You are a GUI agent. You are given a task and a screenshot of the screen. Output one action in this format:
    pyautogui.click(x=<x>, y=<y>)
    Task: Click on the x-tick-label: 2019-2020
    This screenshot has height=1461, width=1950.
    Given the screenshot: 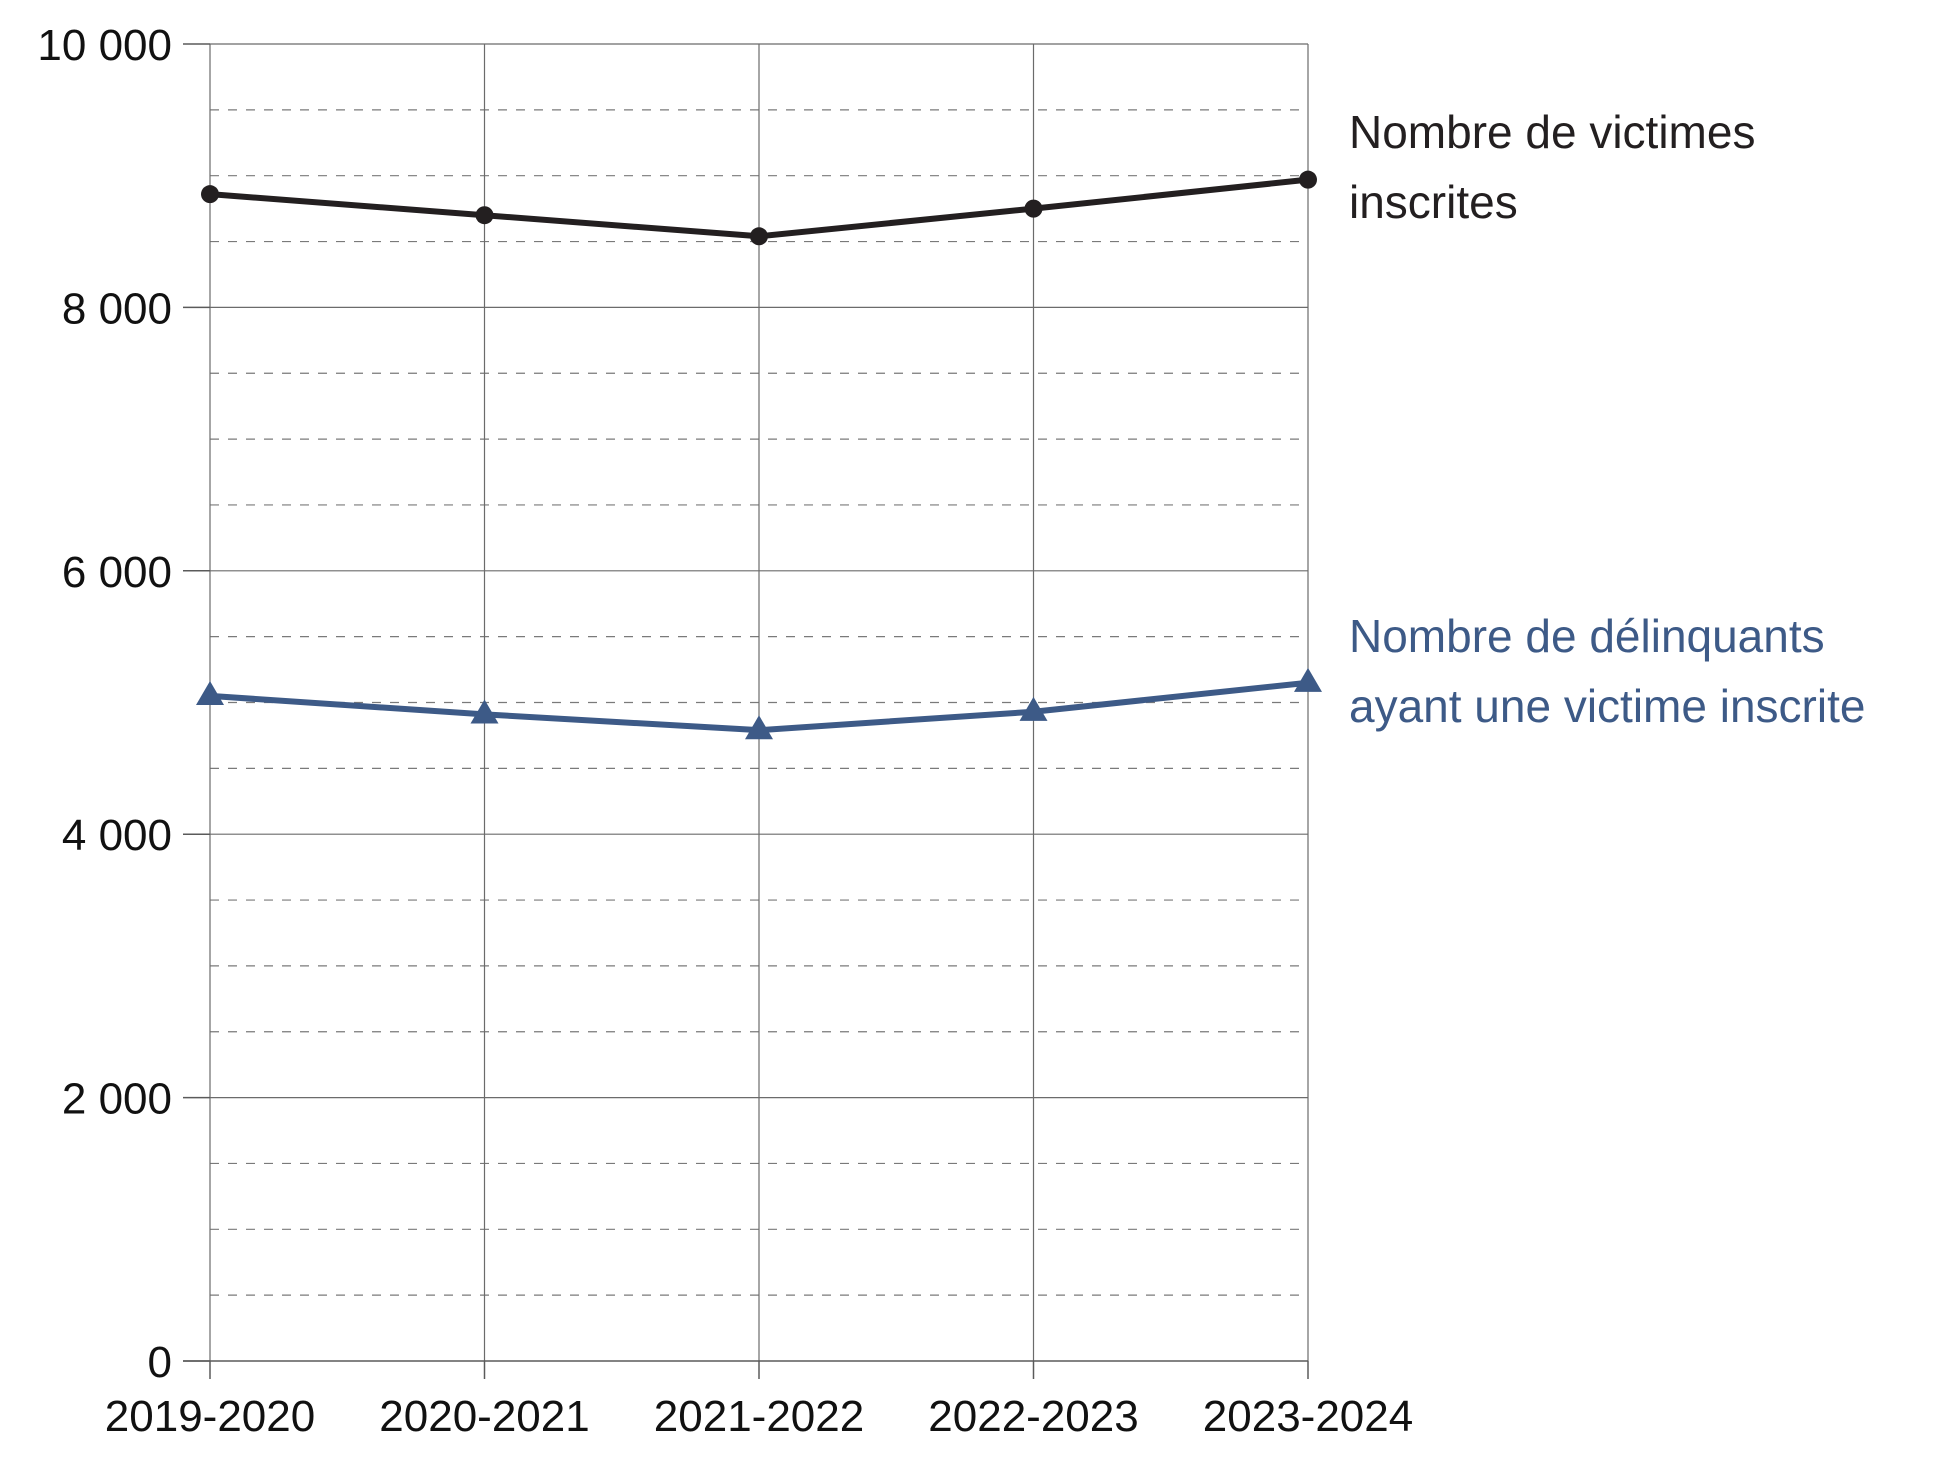 What is the action you would take?
    pyautogui.click(x=210, y=1416)
    